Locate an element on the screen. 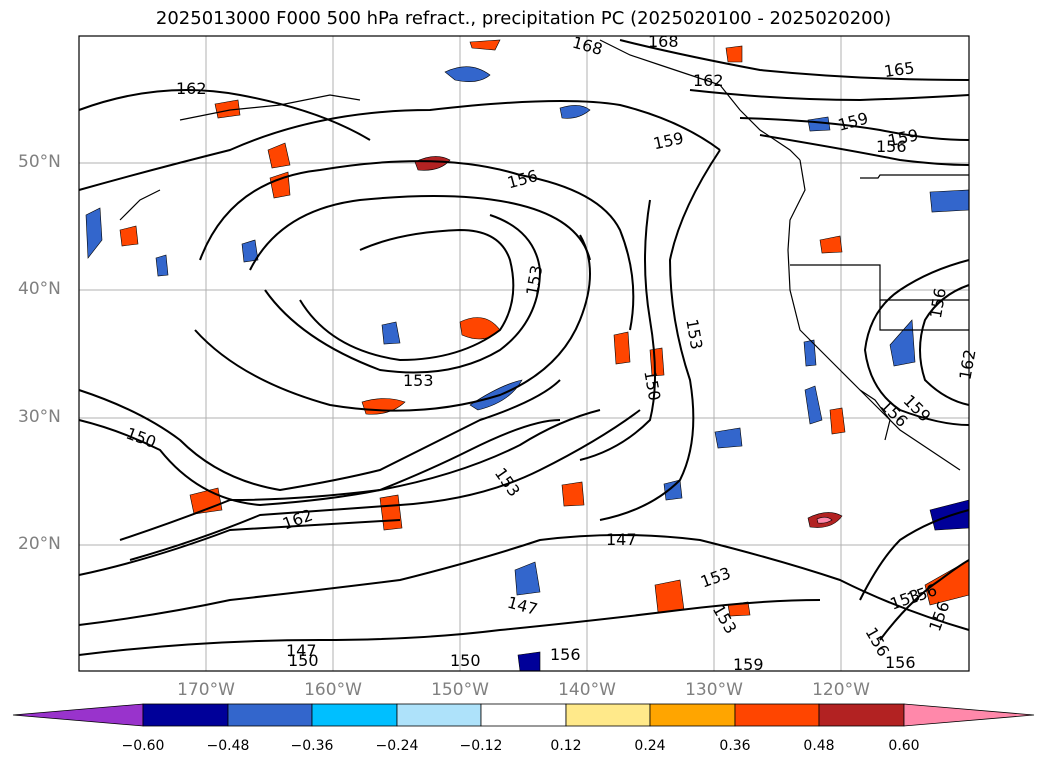 The image size is (1047, 765). lon-label: 120°W is located at coordinates (841, 690).